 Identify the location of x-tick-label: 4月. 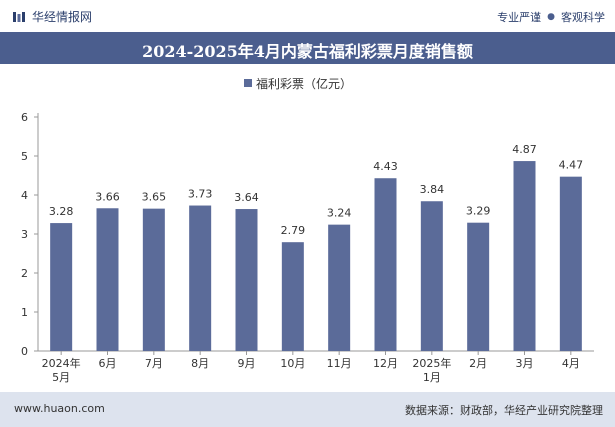
(571, 363).